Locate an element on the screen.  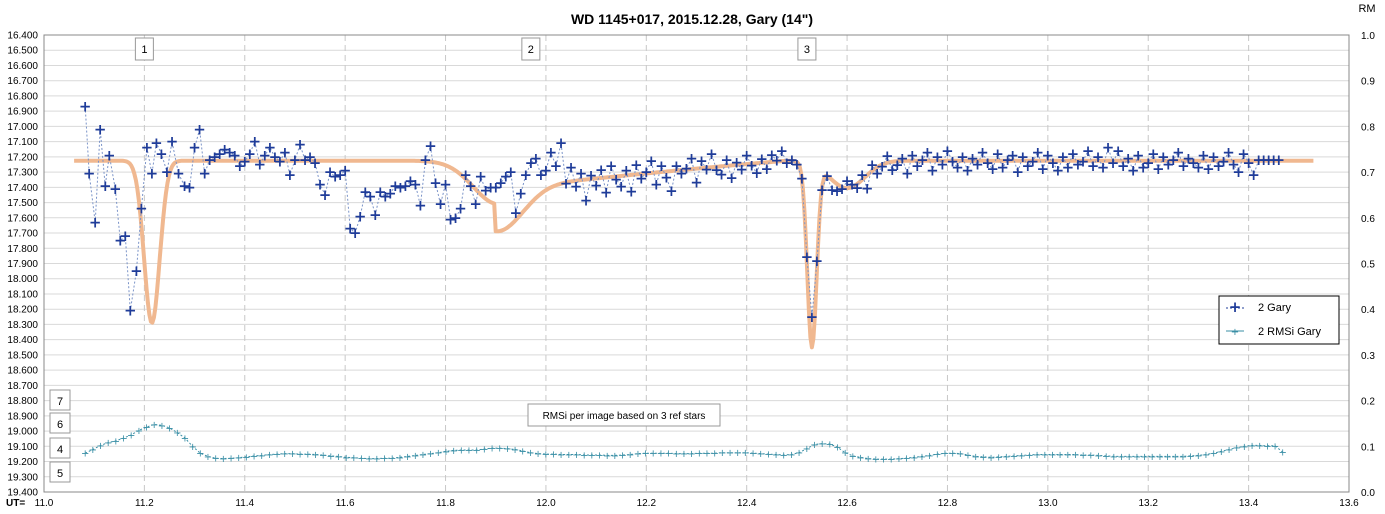
y-left-tick-label: 18.200 is located at coordinates (22, 310).